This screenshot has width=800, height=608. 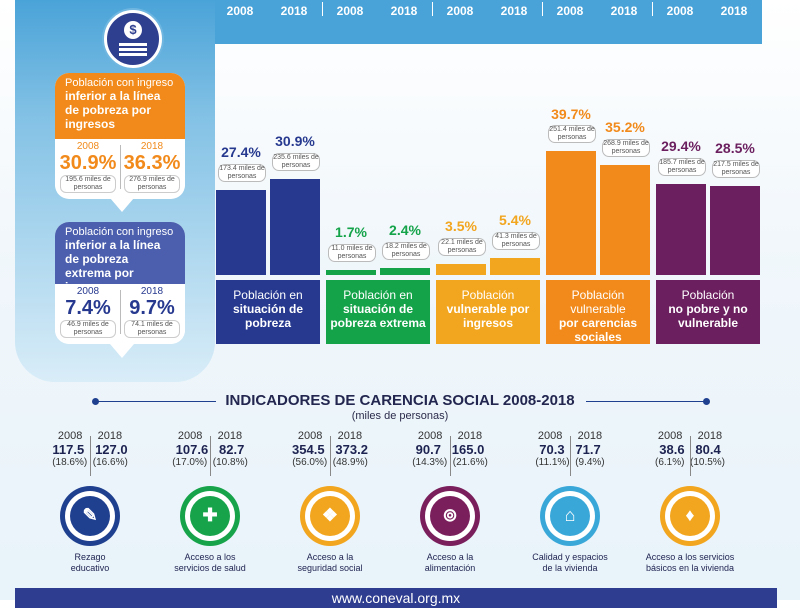 I want to click on value-label: 30.9%, so click(x=295, y=140).